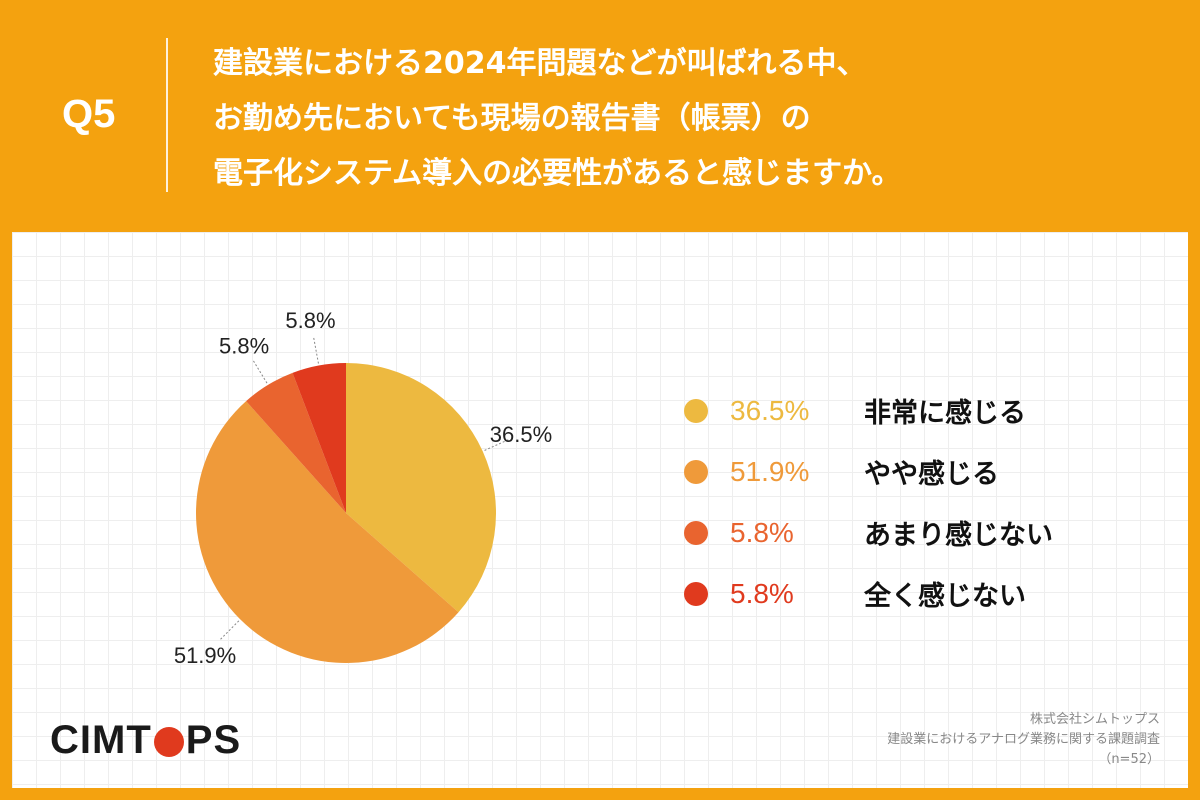 The image size is (1200, 800). Describe the element at coordinates (945, 596) in the screenshot. I see `legend-label: 全く感じない` at that location.